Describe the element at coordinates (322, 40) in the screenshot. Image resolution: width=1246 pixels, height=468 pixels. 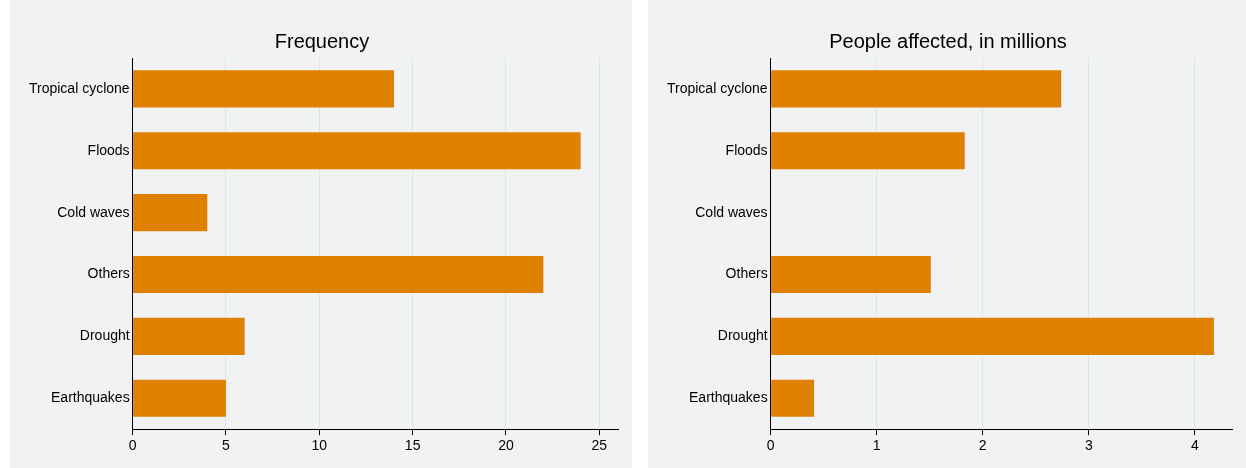
I see `chart-title: Frequency` at that location.